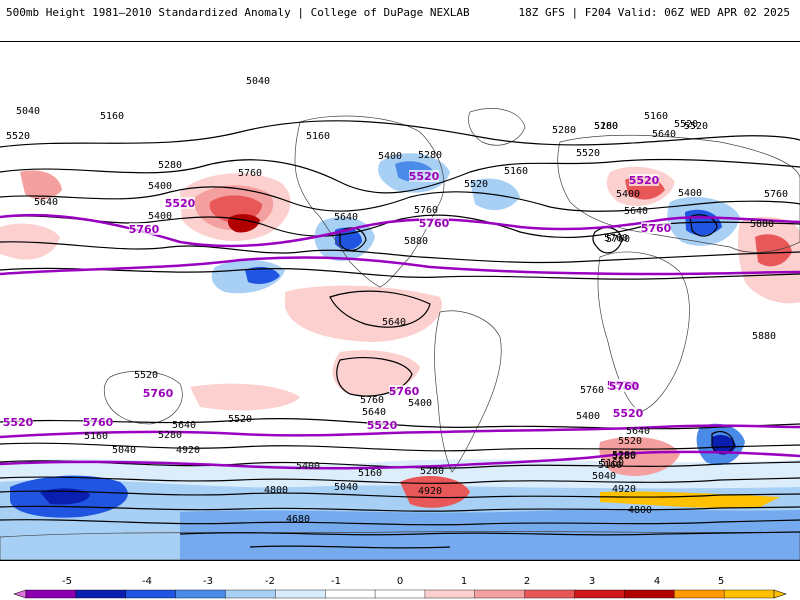 Image resolution: width=800 pixels, height=600 pixels. Describe the element at coordinates (400, 587) in the screenshot. I see `legend-colorbar: -5 -4 -3 -2 -1 0 1 2 3 4 5` at that location.